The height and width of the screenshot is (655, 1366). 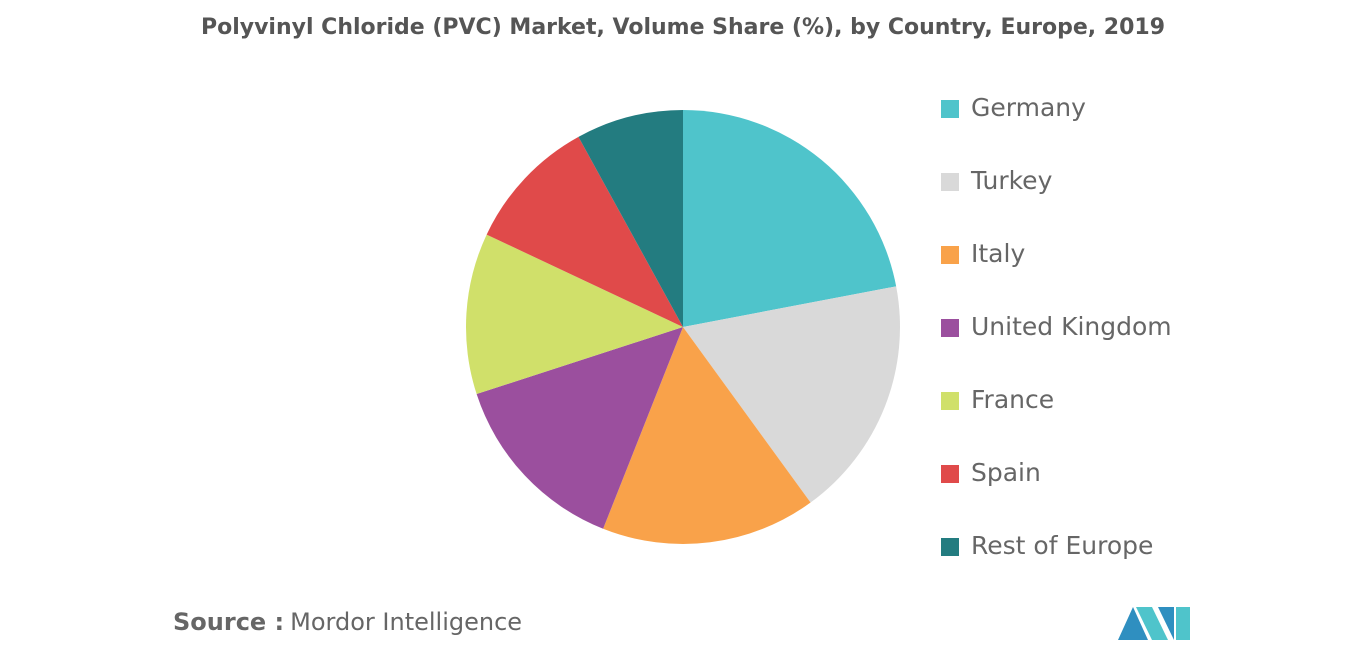 I want to click on source: Source : Mordor Intelligence, so click(x=347, y=622).